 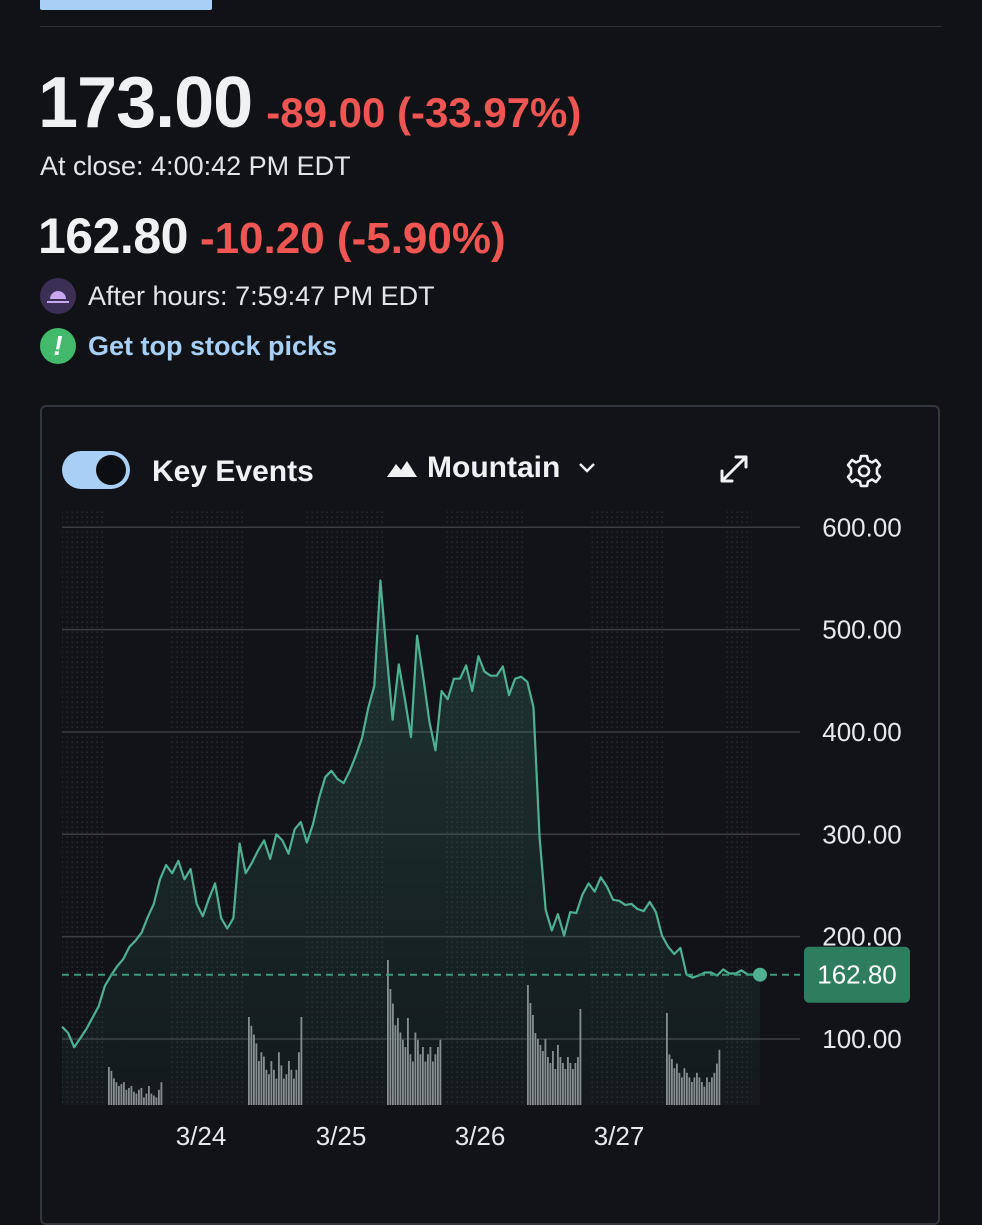 What do you see at coordinates (402, 469) in the screenshot?
I see `mountain-icon` at bounding box center [402, 469].